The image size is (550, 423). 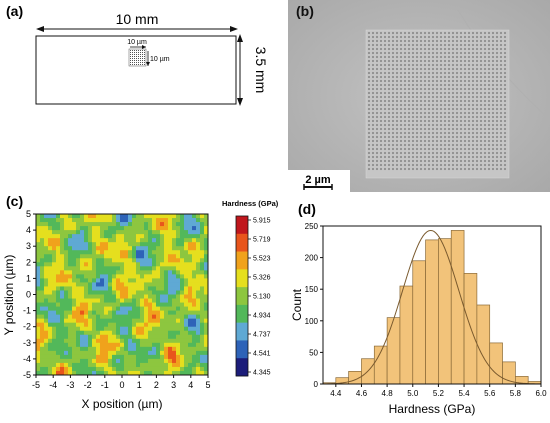 What do you see at coordinates (122, 404) in the screenshot?
I see `map-x-axis-title: X position (µm)` at bounding box center [122, 404].